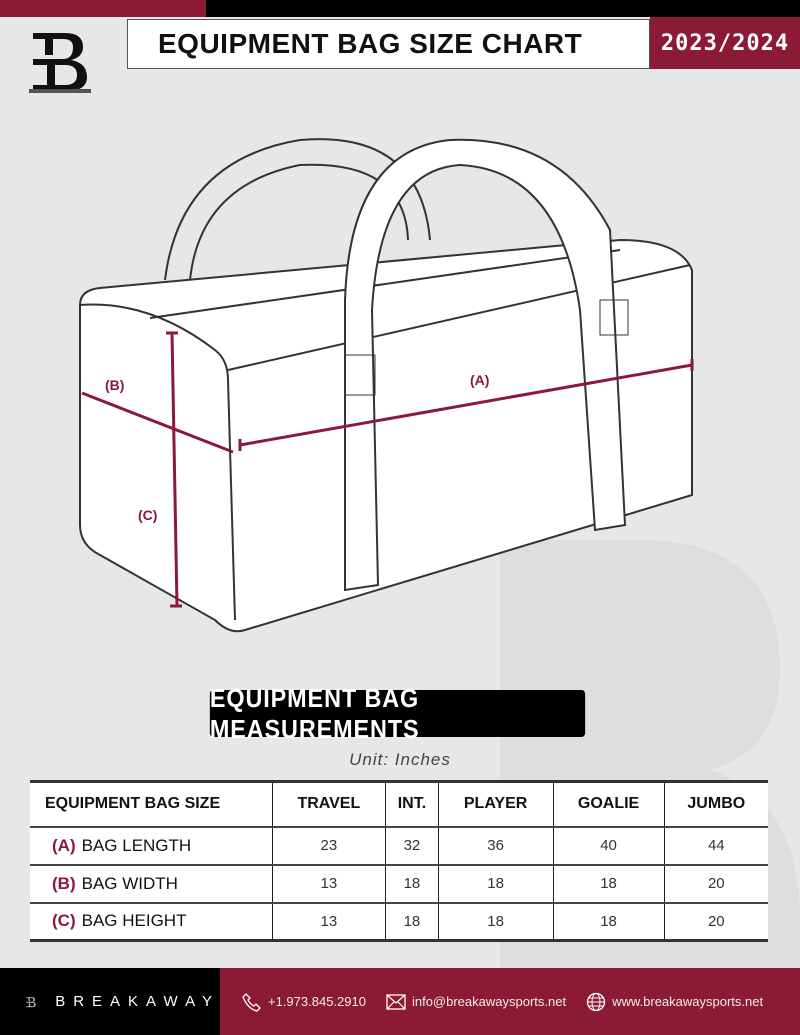 The image size is (800, 1035). I want to click on globe-icon, so click(596, 1001).